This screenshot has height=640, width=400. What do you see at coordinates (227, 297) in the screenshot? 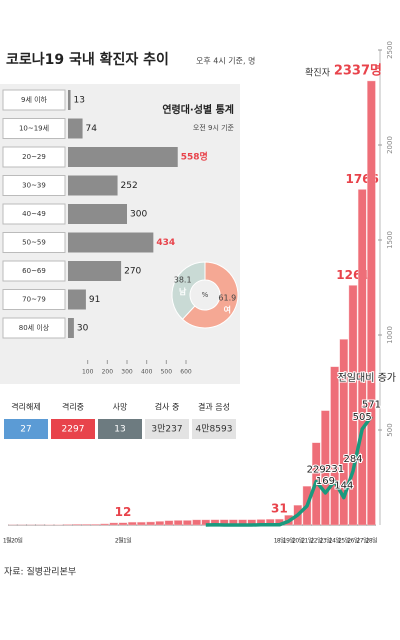
I see `pie-value: 61.9` at bounding box center [227, 297].